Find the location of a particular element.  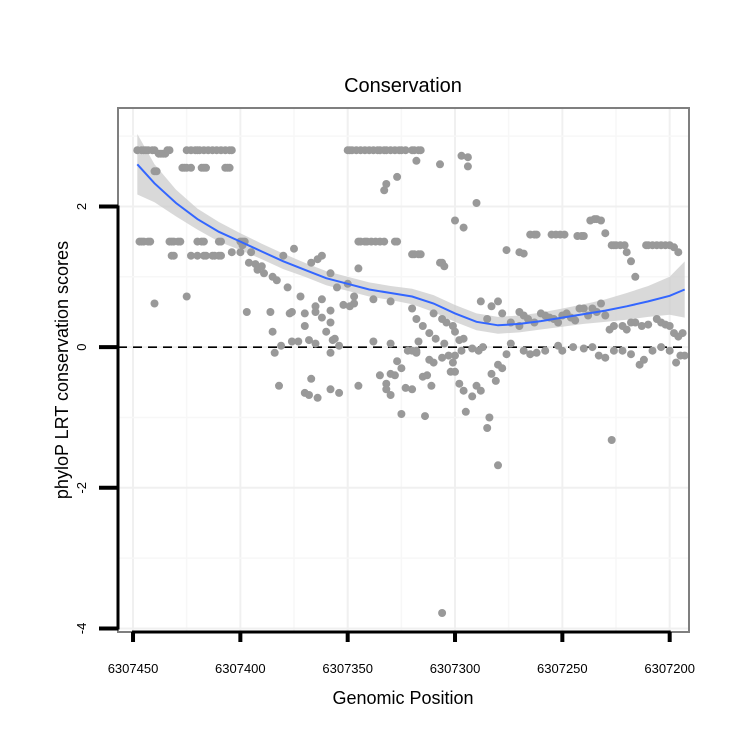

x-tick-label: 6307250 is located at coordinates (562, 668).